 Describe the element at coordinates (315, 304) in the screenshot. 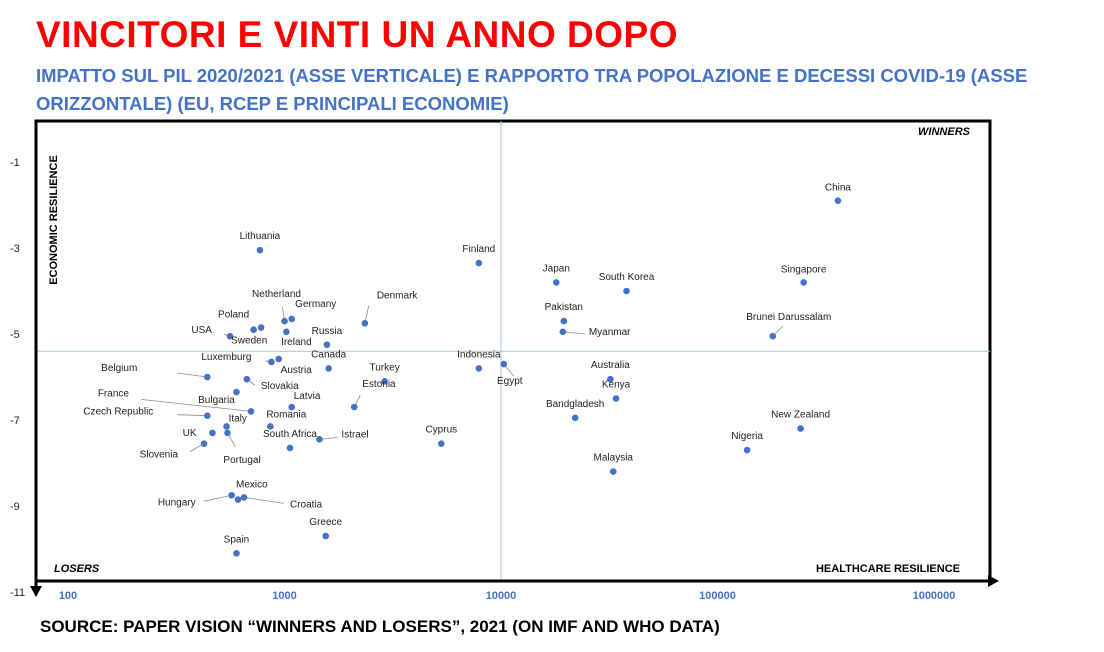

I see `point-label: Germany` at that location.